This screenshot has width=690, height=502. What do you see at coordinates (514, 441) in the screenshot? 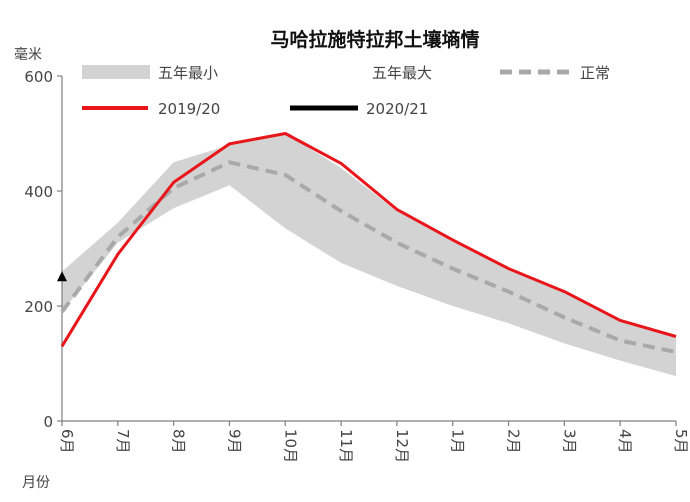
I see `x-tick-label: 2月` at bounding box center [514, 441].